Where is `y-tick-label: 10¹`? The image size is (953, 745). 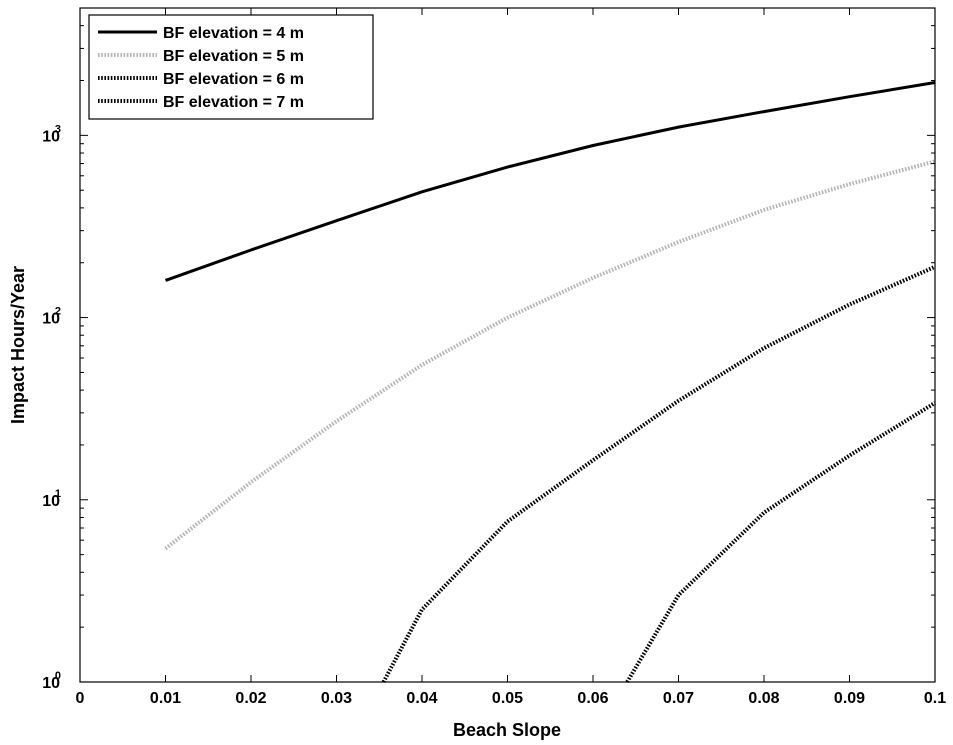 y-tick-label: 10¹ is located at coordinates (51, 499).